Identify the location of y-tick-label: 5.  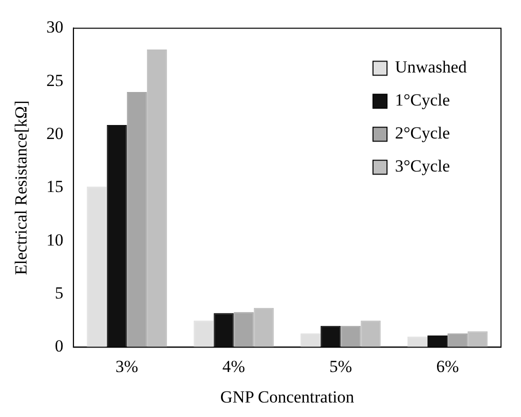
(59, 293).